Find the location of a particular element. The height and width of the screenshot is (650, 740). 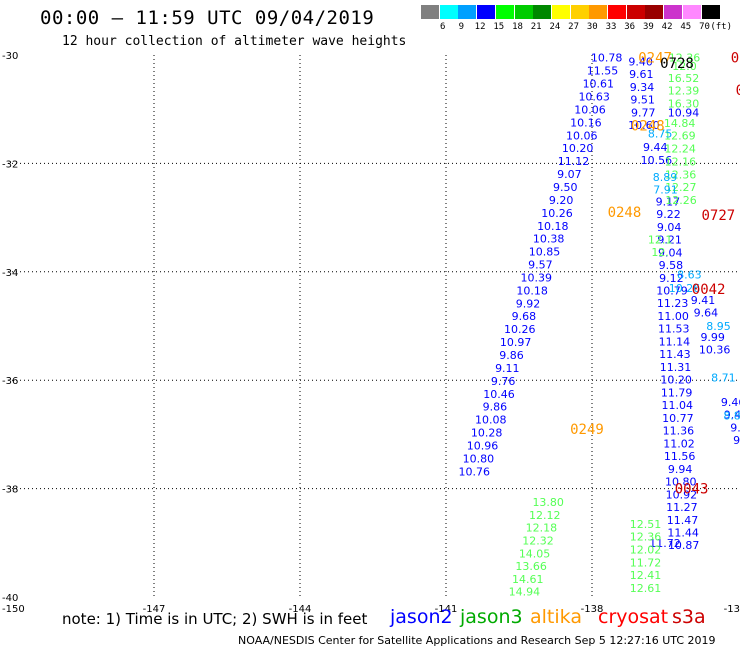

wave-height-value: 9.99 is located at coordinates (712, 337).